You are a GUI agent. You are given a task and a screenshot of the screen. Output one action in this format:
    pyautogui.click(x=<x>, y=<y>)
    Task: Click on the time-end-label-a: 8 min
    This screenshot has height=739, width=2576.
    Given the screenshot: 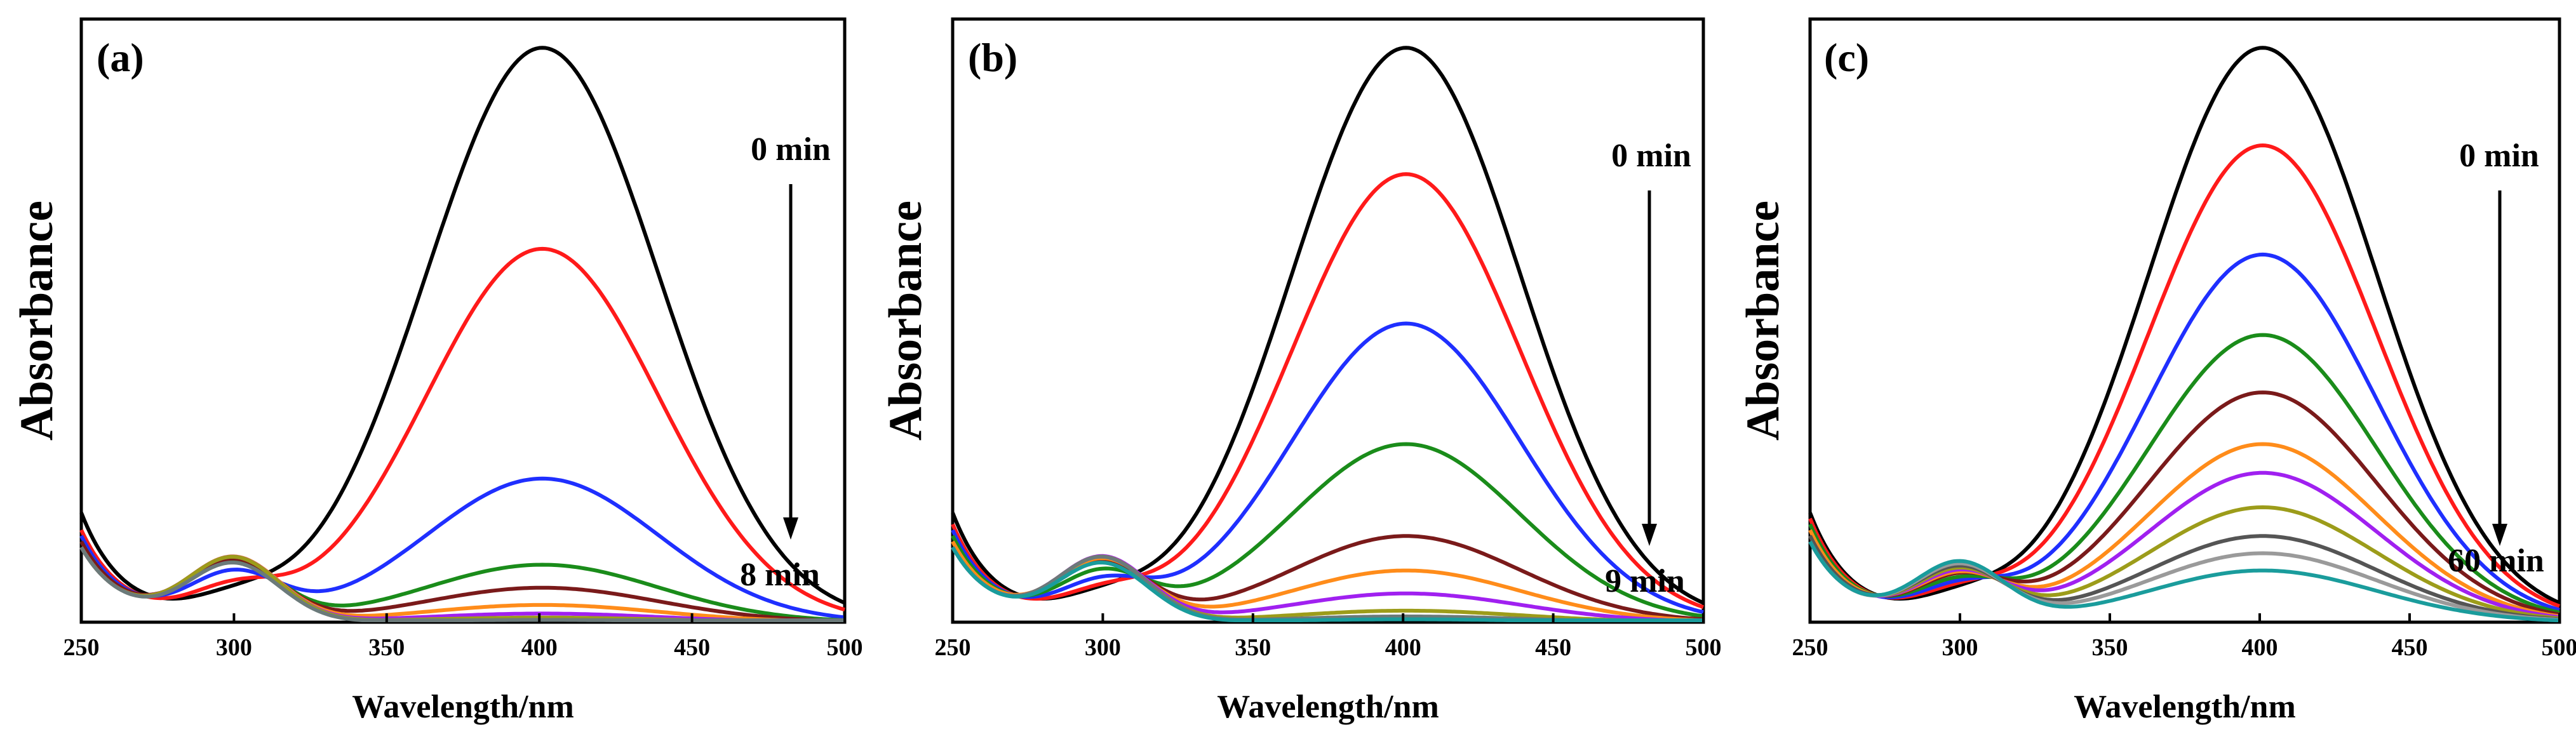 What is the action you would take?
    pyautogui.click(x=780, y=575)
    